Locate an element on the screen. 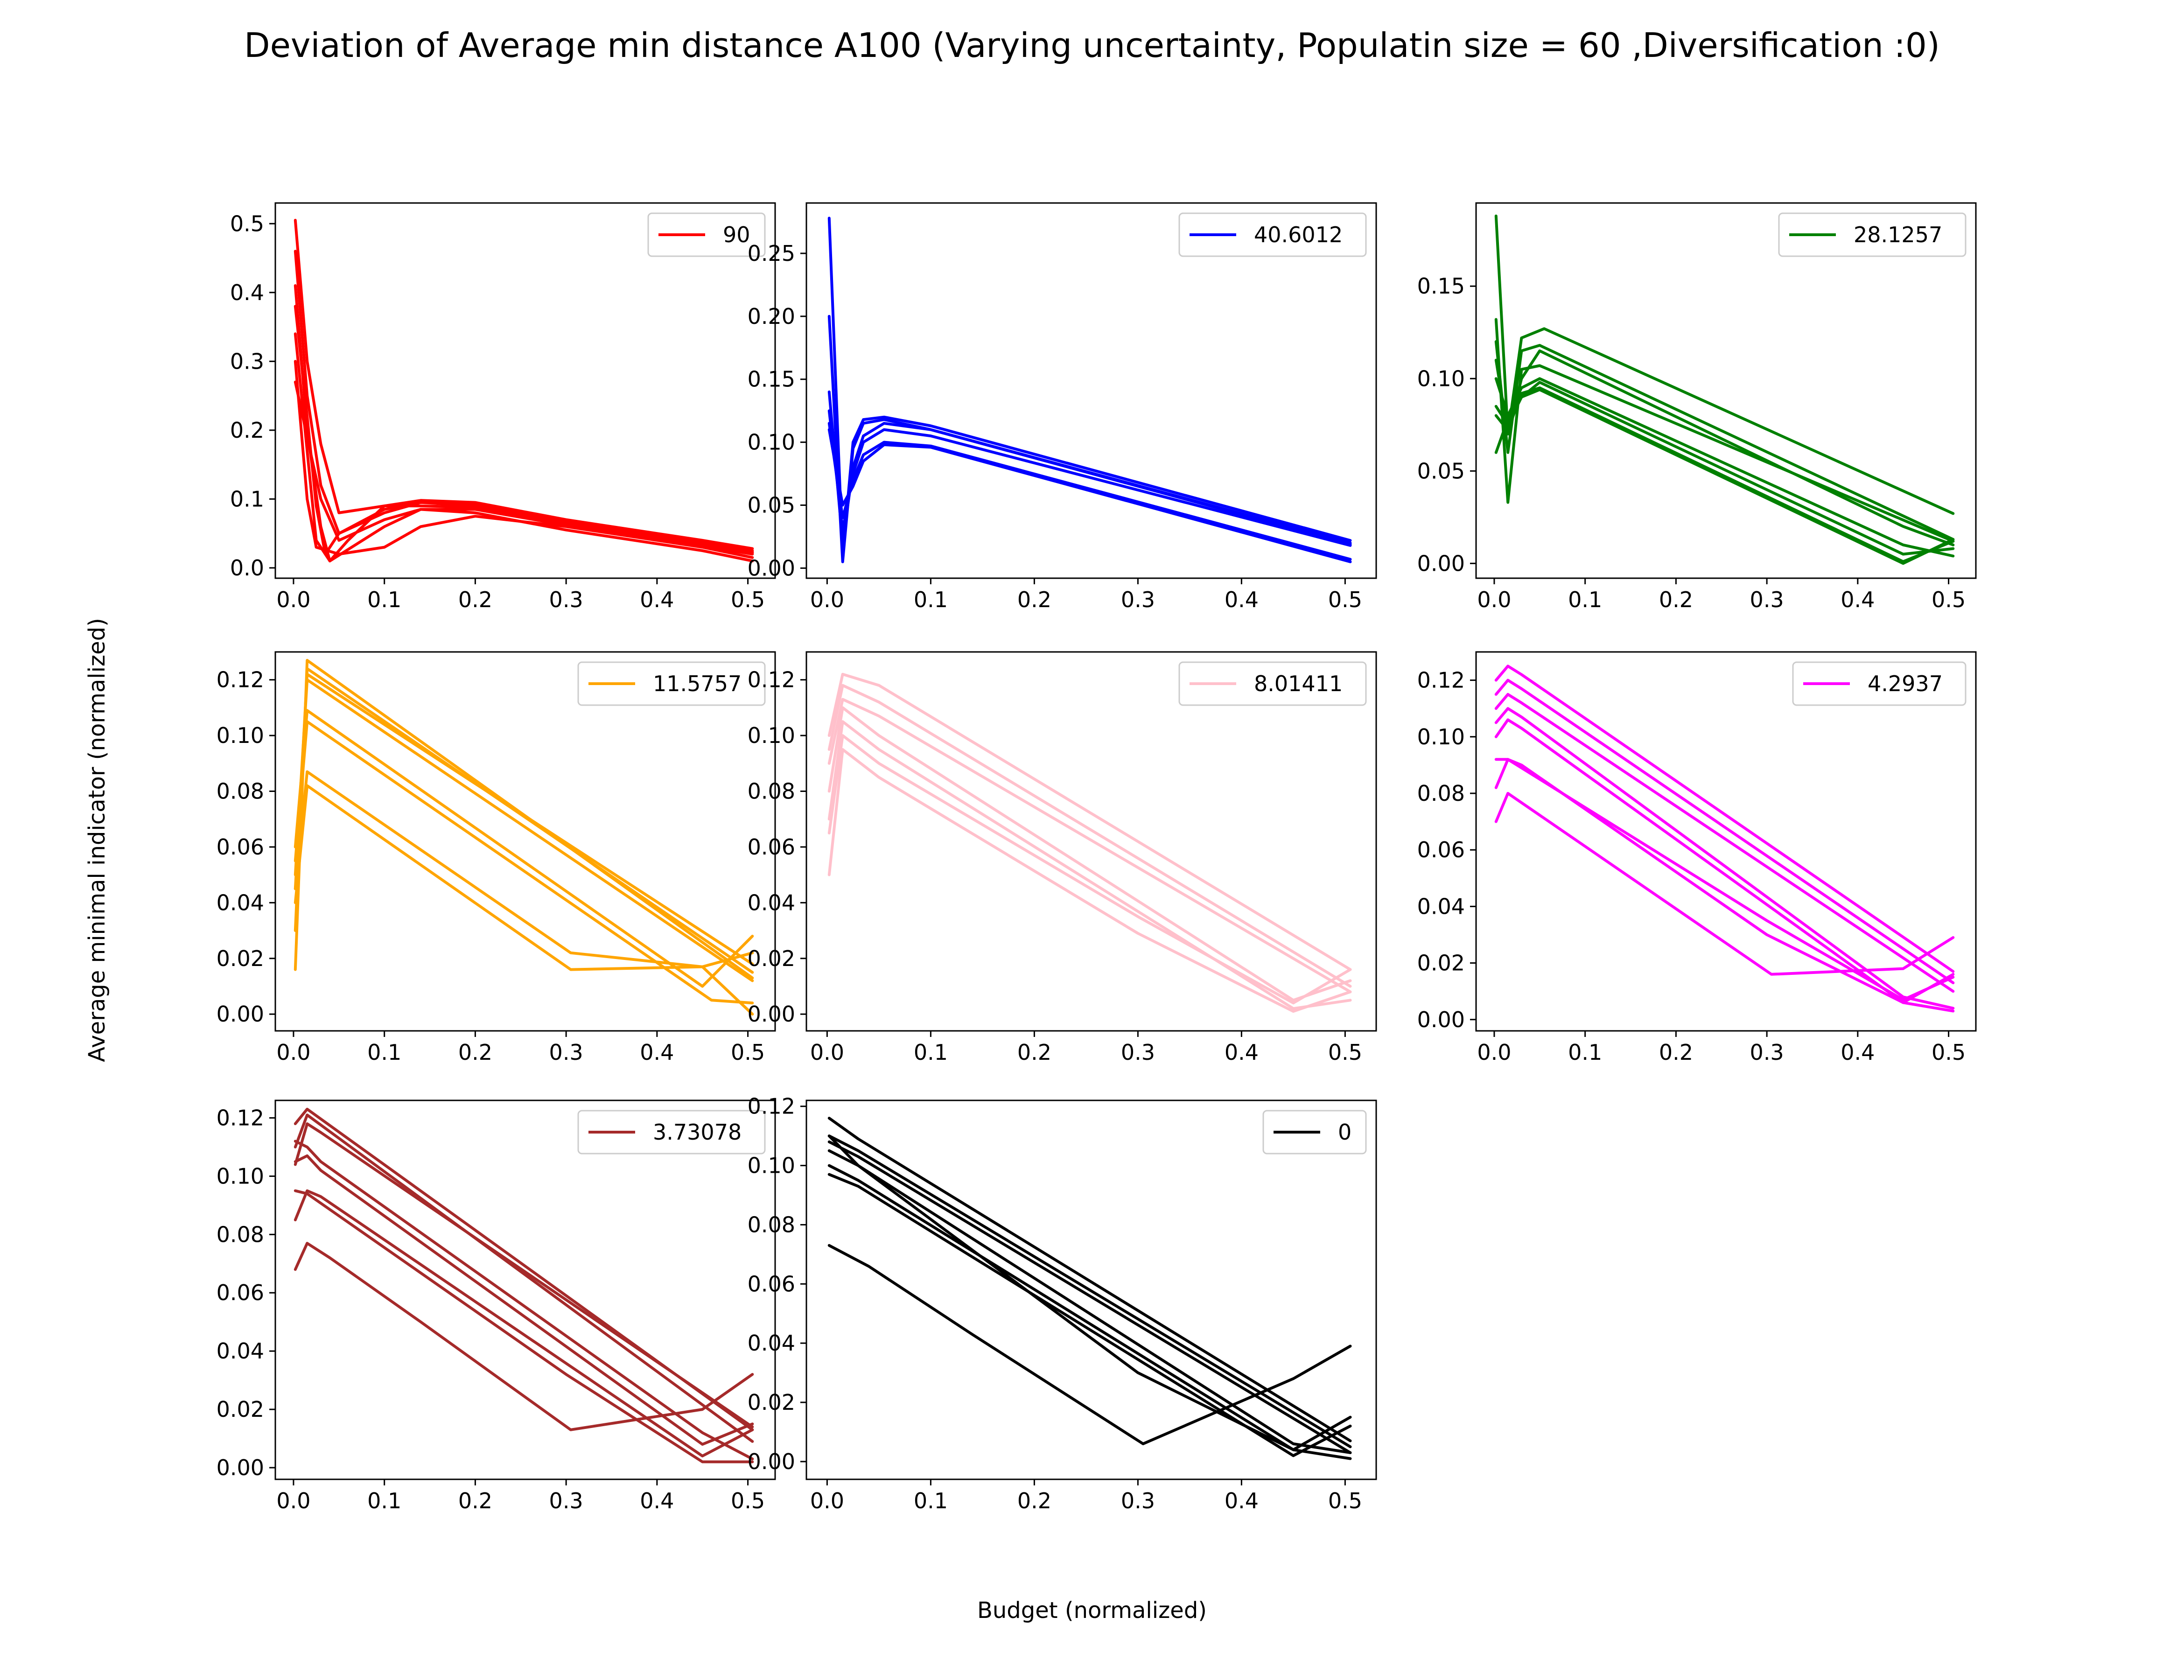 This screenshot has width=2184, height=1680. y-tick-label: 0.12 is located at coordinates (771, 680).